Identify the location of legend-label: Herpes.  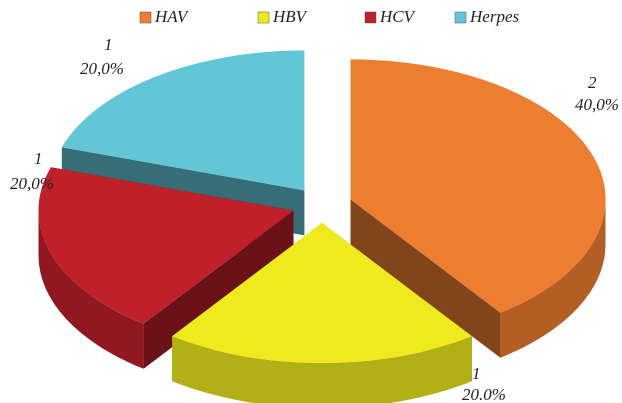
(494, 16).